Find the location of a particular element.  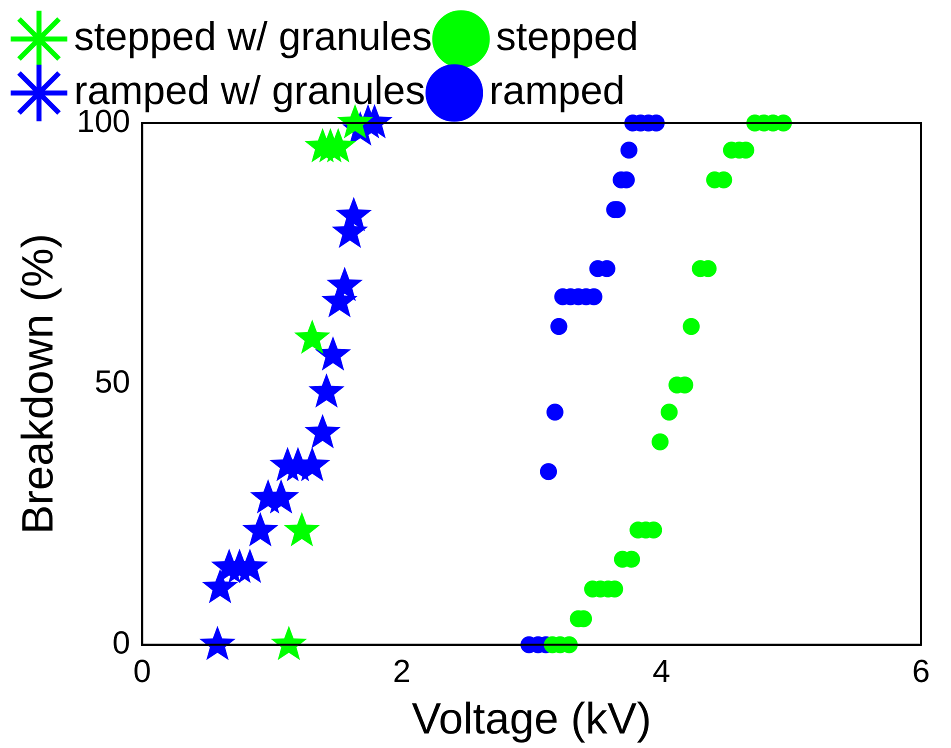

legend-label: ramped is located at coordinates (557, 91).